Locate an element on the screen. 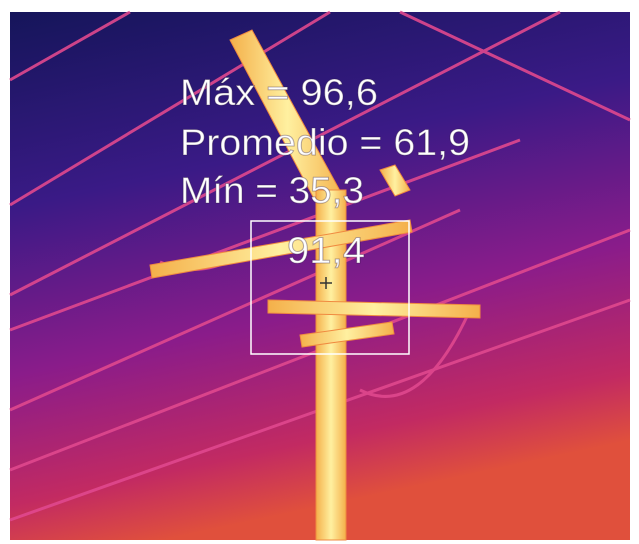 This screenshot has width=639, height=544. average-label: Promedio = 61,9 is located at coordinates (325, 142).